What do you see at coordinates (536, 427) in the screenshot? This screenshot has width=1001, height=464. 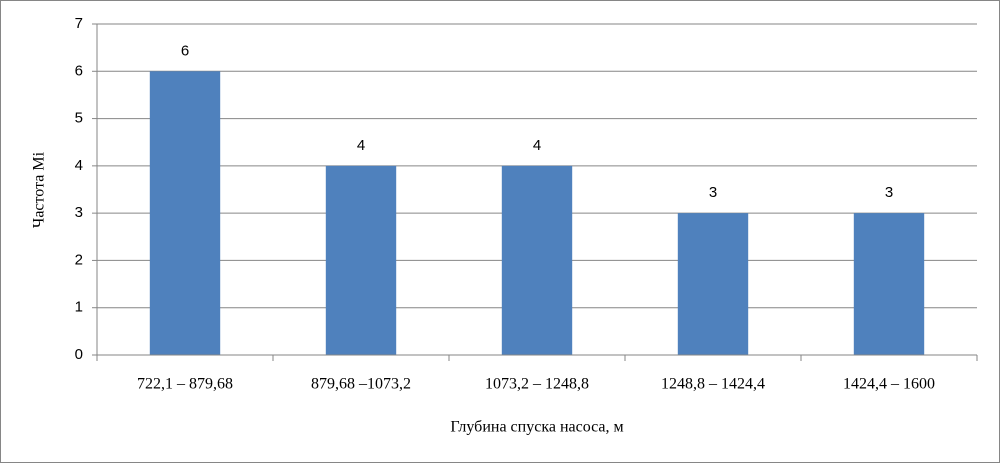 I see `x-axis-title: Глубина спуска насоса, м` at bounding box center [536, 427].